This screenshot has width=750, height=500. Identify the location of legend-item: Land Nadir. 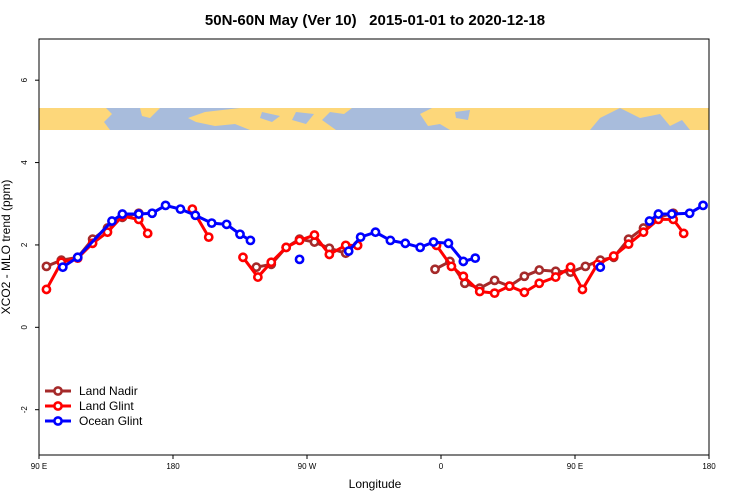
(91, 391).